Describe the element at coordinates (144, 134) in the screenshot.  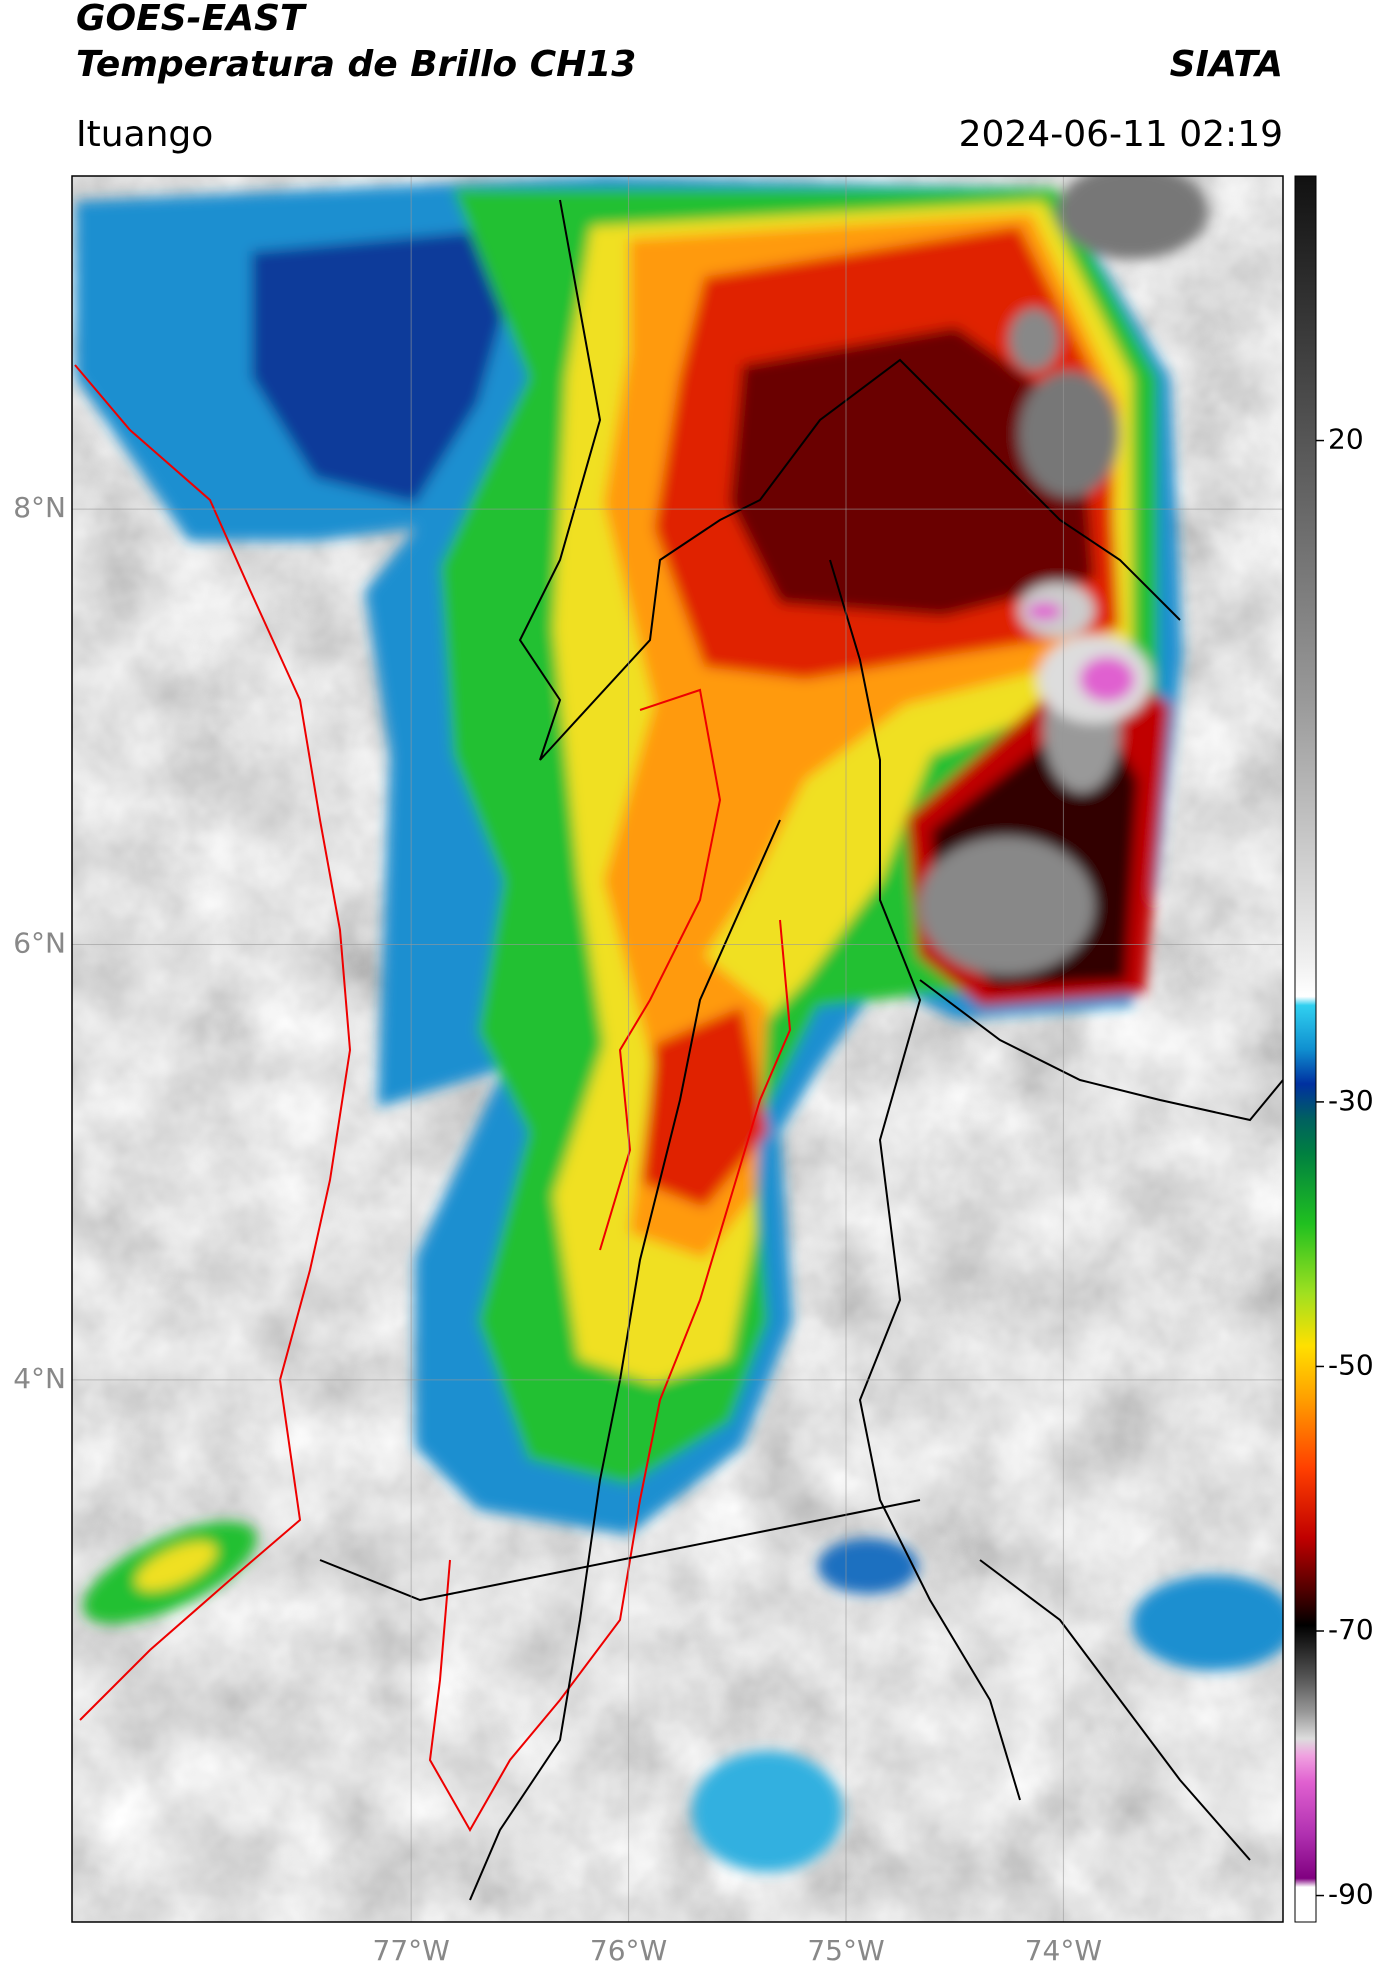
I see `location: Ituango` at that location.